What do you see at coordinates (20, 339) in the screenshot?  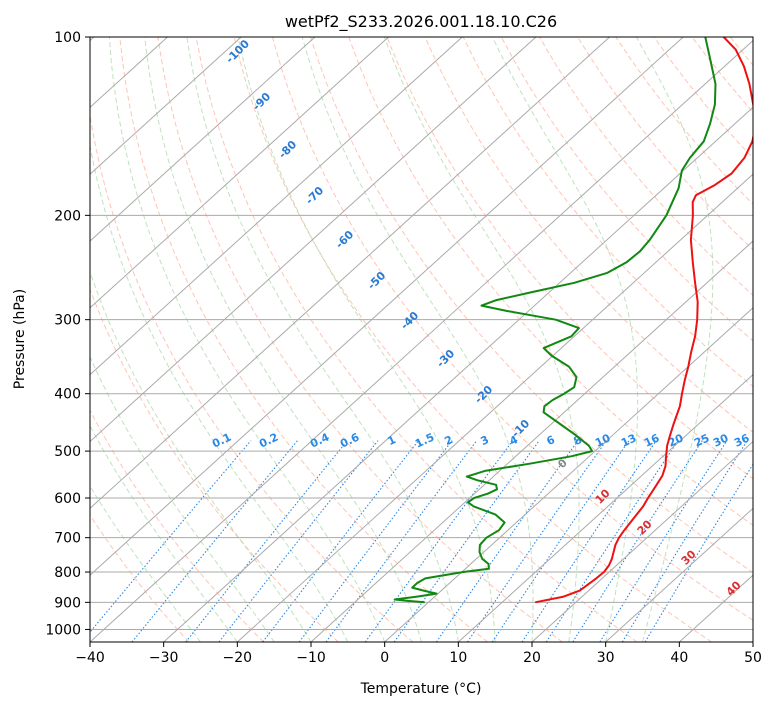 I see `y-axis-label: Pressure (hPa)` at bounding box center [20, 339].